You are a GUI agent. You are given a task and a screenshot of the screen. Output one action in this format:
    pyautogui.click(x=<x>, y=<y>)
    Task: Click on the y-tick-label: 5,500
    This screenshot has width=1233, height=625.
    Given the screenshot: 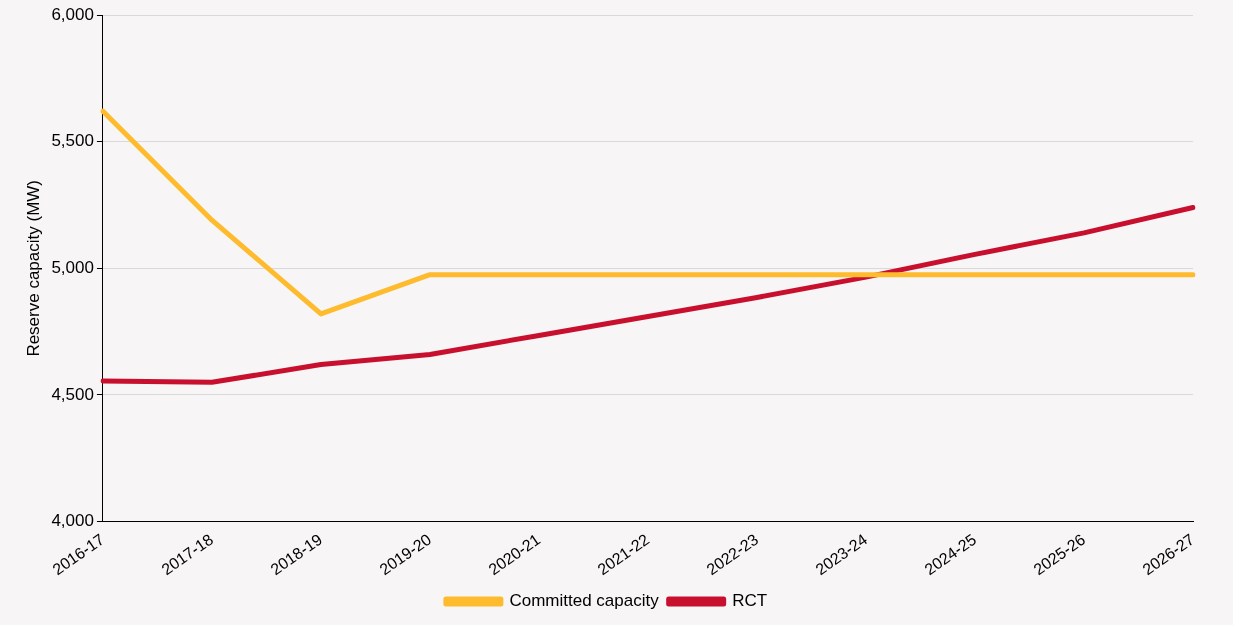 What is the action you would take?
    pyautogui.click(x=72, y=141)
    